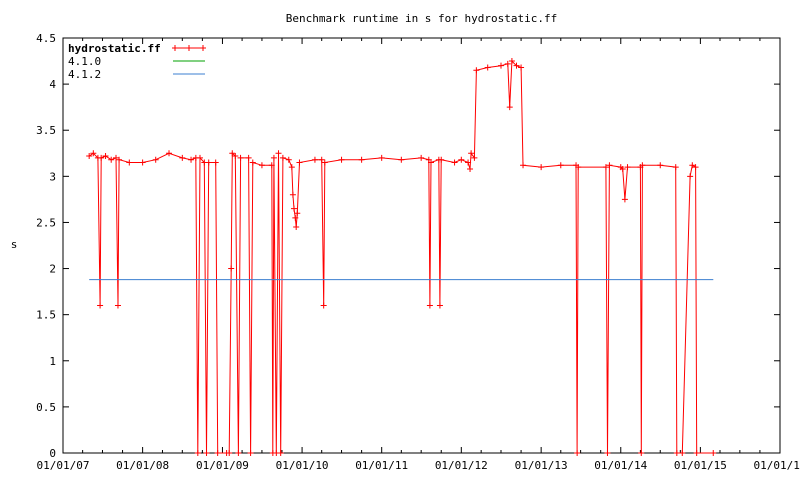 The width and height of the screenshot is (800, 480). What do you see at coordinates (381, 465) in the screenshot?
I see `x-tick-label: 01/01/11` at bounding box center [381, 465].